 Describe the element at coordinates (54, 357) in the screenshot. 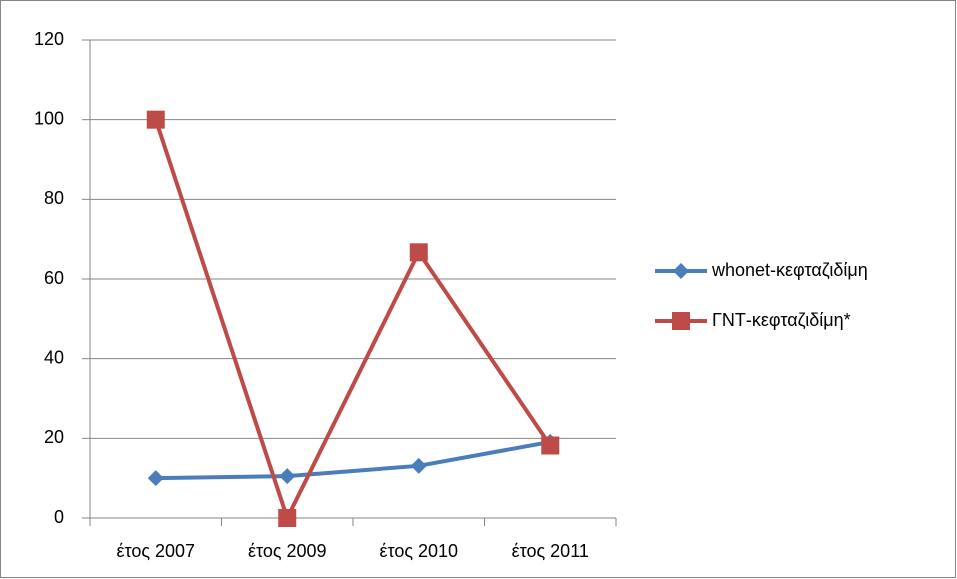

I see `y-tick-label: 40` at that location.